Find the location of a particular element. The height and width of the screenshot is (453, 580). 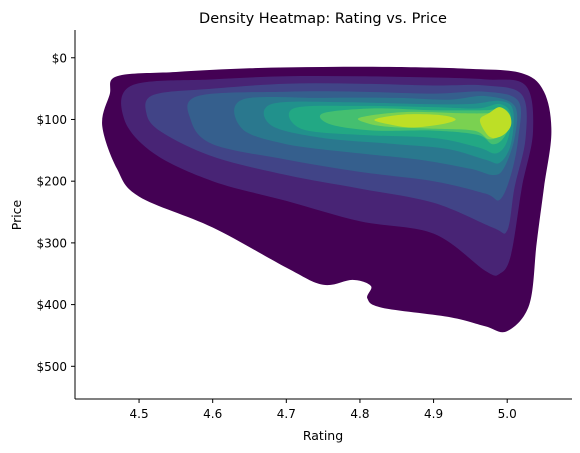

x-tick-label: 4.9 is located at coordinates (433, 414).